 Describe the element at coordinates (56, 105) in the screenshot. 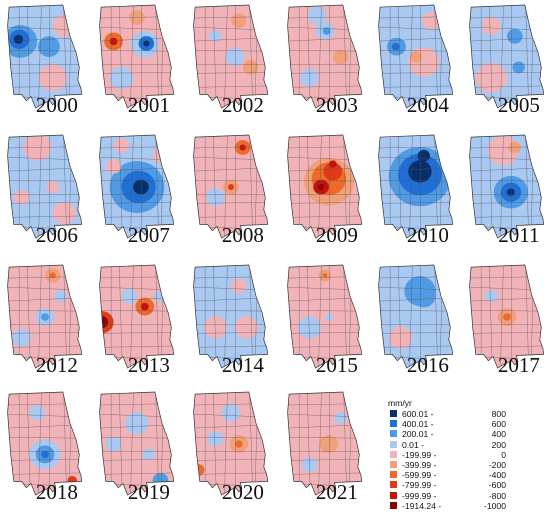

I see `year-label: 2000` at that location.